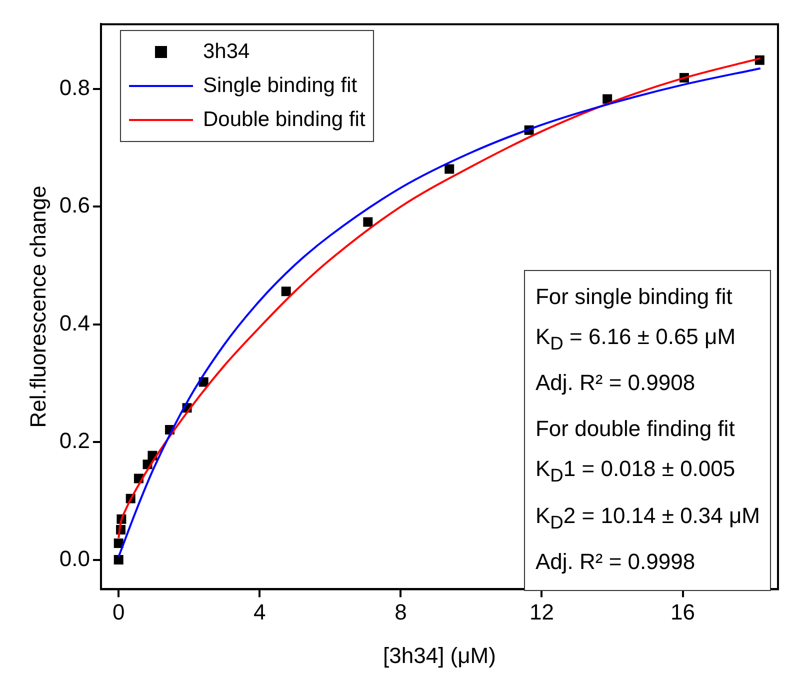 Image resolution: width=793 pixels, height=686 pixels. What do you see at coordinates (74, 323) in the screenshot?
I see `y-tick-label: 0.4` at bounding box center [74, 323].